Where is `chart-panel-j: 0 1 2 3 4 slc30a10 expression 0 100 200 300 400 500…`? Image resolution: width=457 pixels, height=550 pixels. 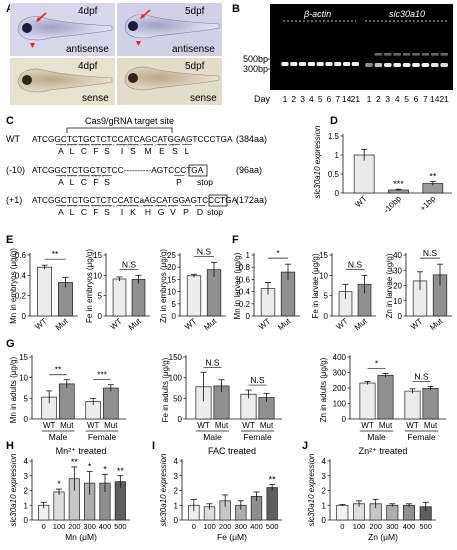
chart-panel-j: 0 1 2 3 4 slc30a10 expression 0 100 200 300 400 500… is located at coordinates (371, 494).